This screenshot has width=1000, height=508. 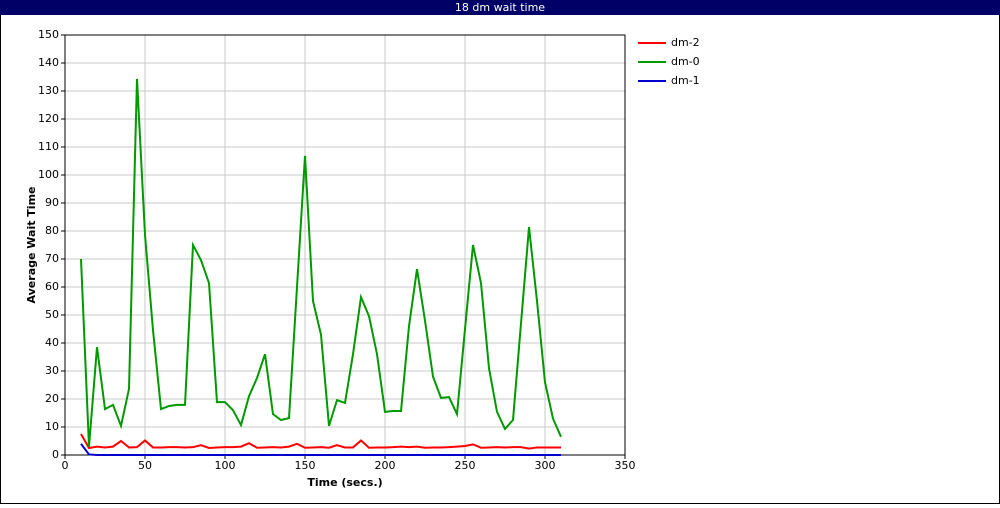 What do you see at coordinates (52, 258) in the screenshot?
I see `y-tick-label: 70` at bounding box center [52, 258].